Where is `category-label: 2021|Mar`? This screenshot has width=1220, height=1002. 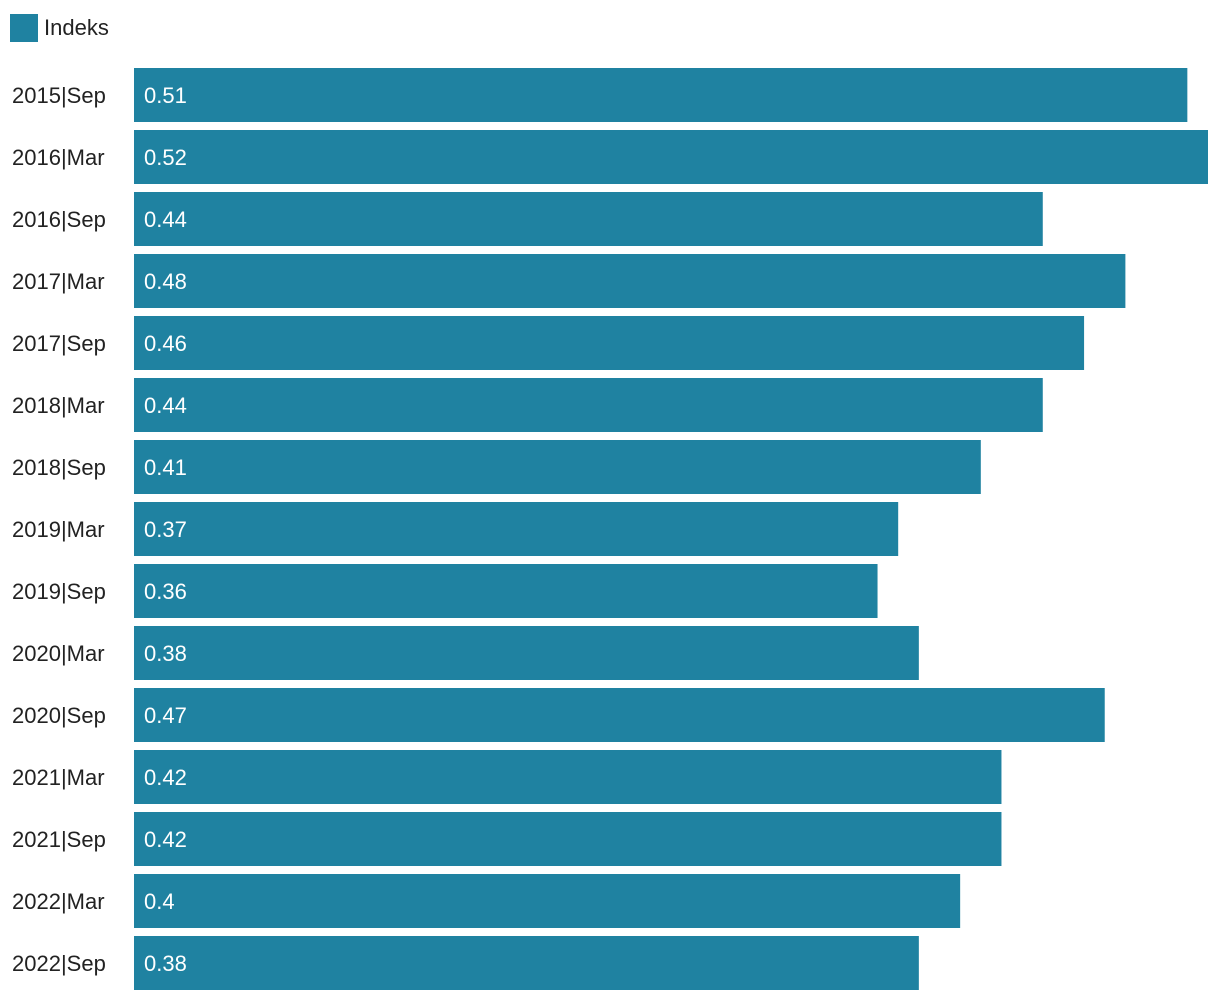 category-label: 2021|Mar is located at coordinates (58, 777).